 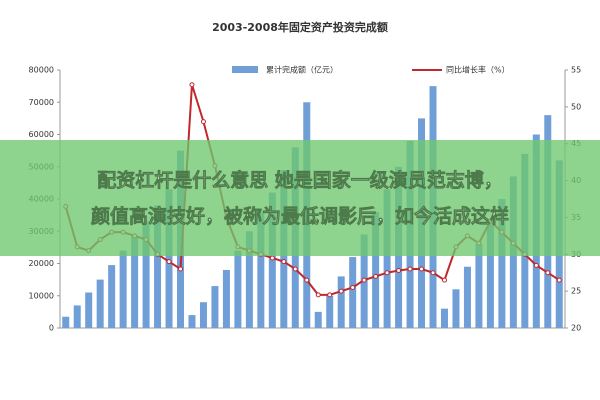 I want to click on chart-title: 2003-2008年固定资产投资完成额, so click(x=300, y=27).